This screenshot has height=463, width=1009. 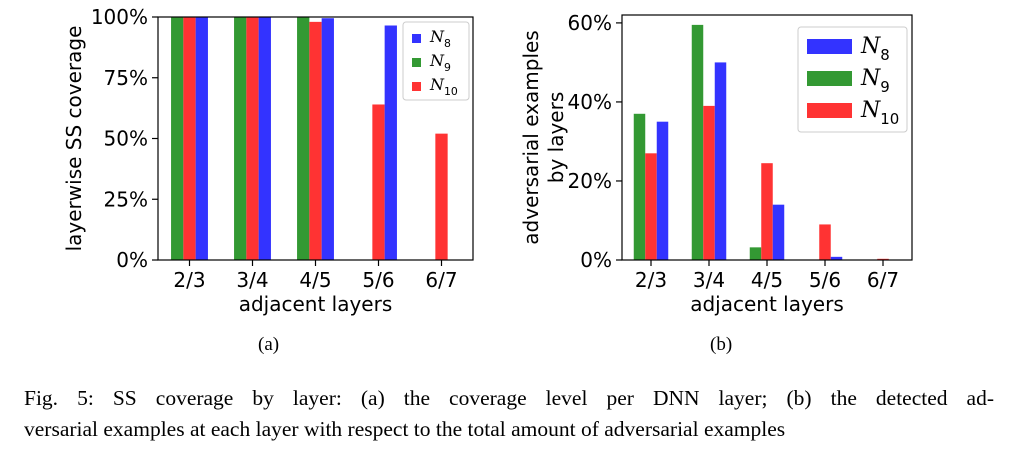 What do you see at coordinates (126, 199) in the screenshot?
I see `y-tick-label: 25%` at bounding box center [126, 199].